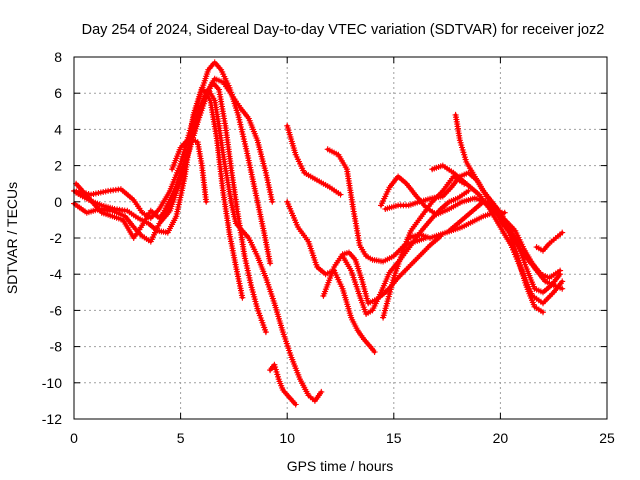 The width and height of the screenshot is (640, 480). Describe the element at coordinates (58, 57) in the screenshot. I see `y-tick-label: 8` at that location.